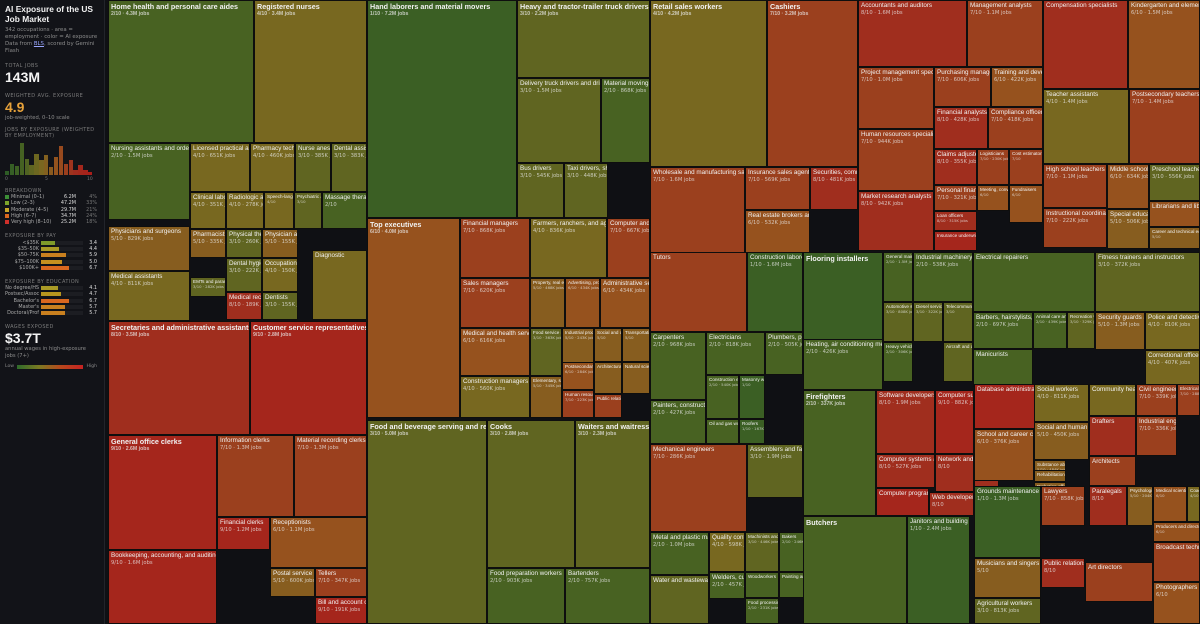 The height and width of the screenshot is (624, 1200). Describe the element at coordinates (993, 167) in the screenshot. I see `occupation-tile: Logisticians 7/10 · 230K jobs` at that location.